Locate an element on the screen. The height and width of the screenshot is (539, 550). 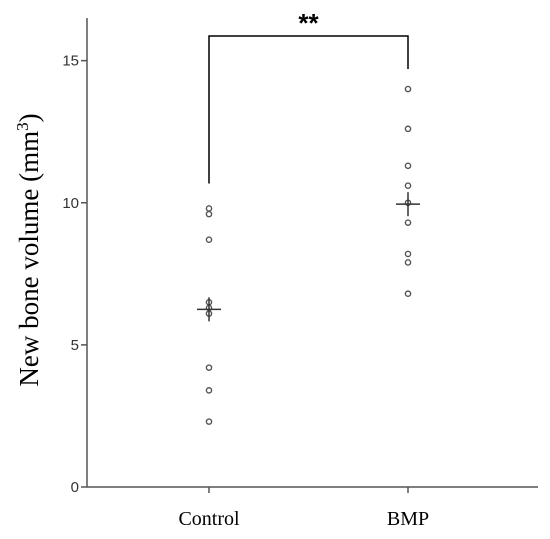
y-axis-title: New bone volume (mm3) is located at coordinates (28, 249).